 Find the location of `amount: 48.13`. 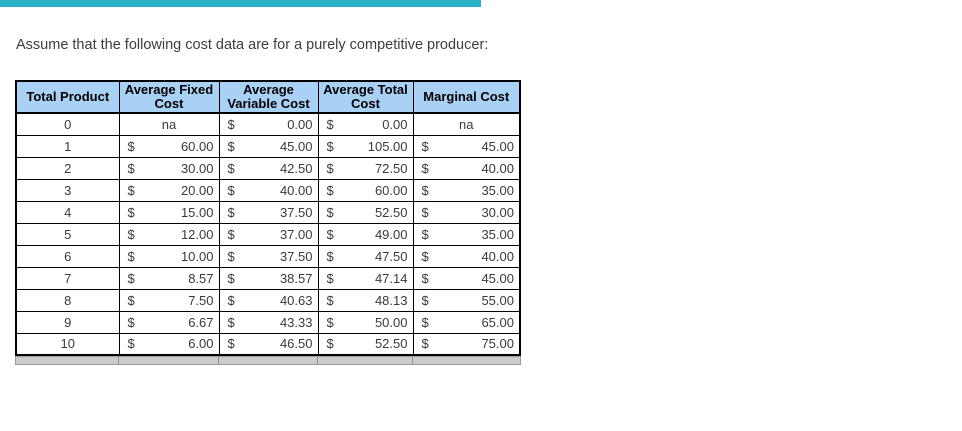

amount: 48.13 is located at coordinates (391, 300).